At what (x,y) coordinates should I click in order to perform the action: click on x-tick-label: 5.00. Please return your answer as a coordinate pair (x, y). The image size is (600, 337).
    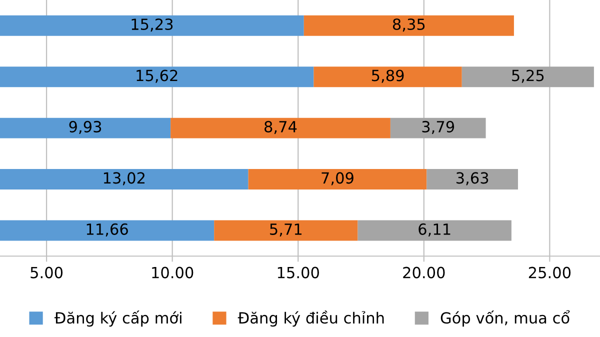
    Looking at the image, I should click on (46, 272).